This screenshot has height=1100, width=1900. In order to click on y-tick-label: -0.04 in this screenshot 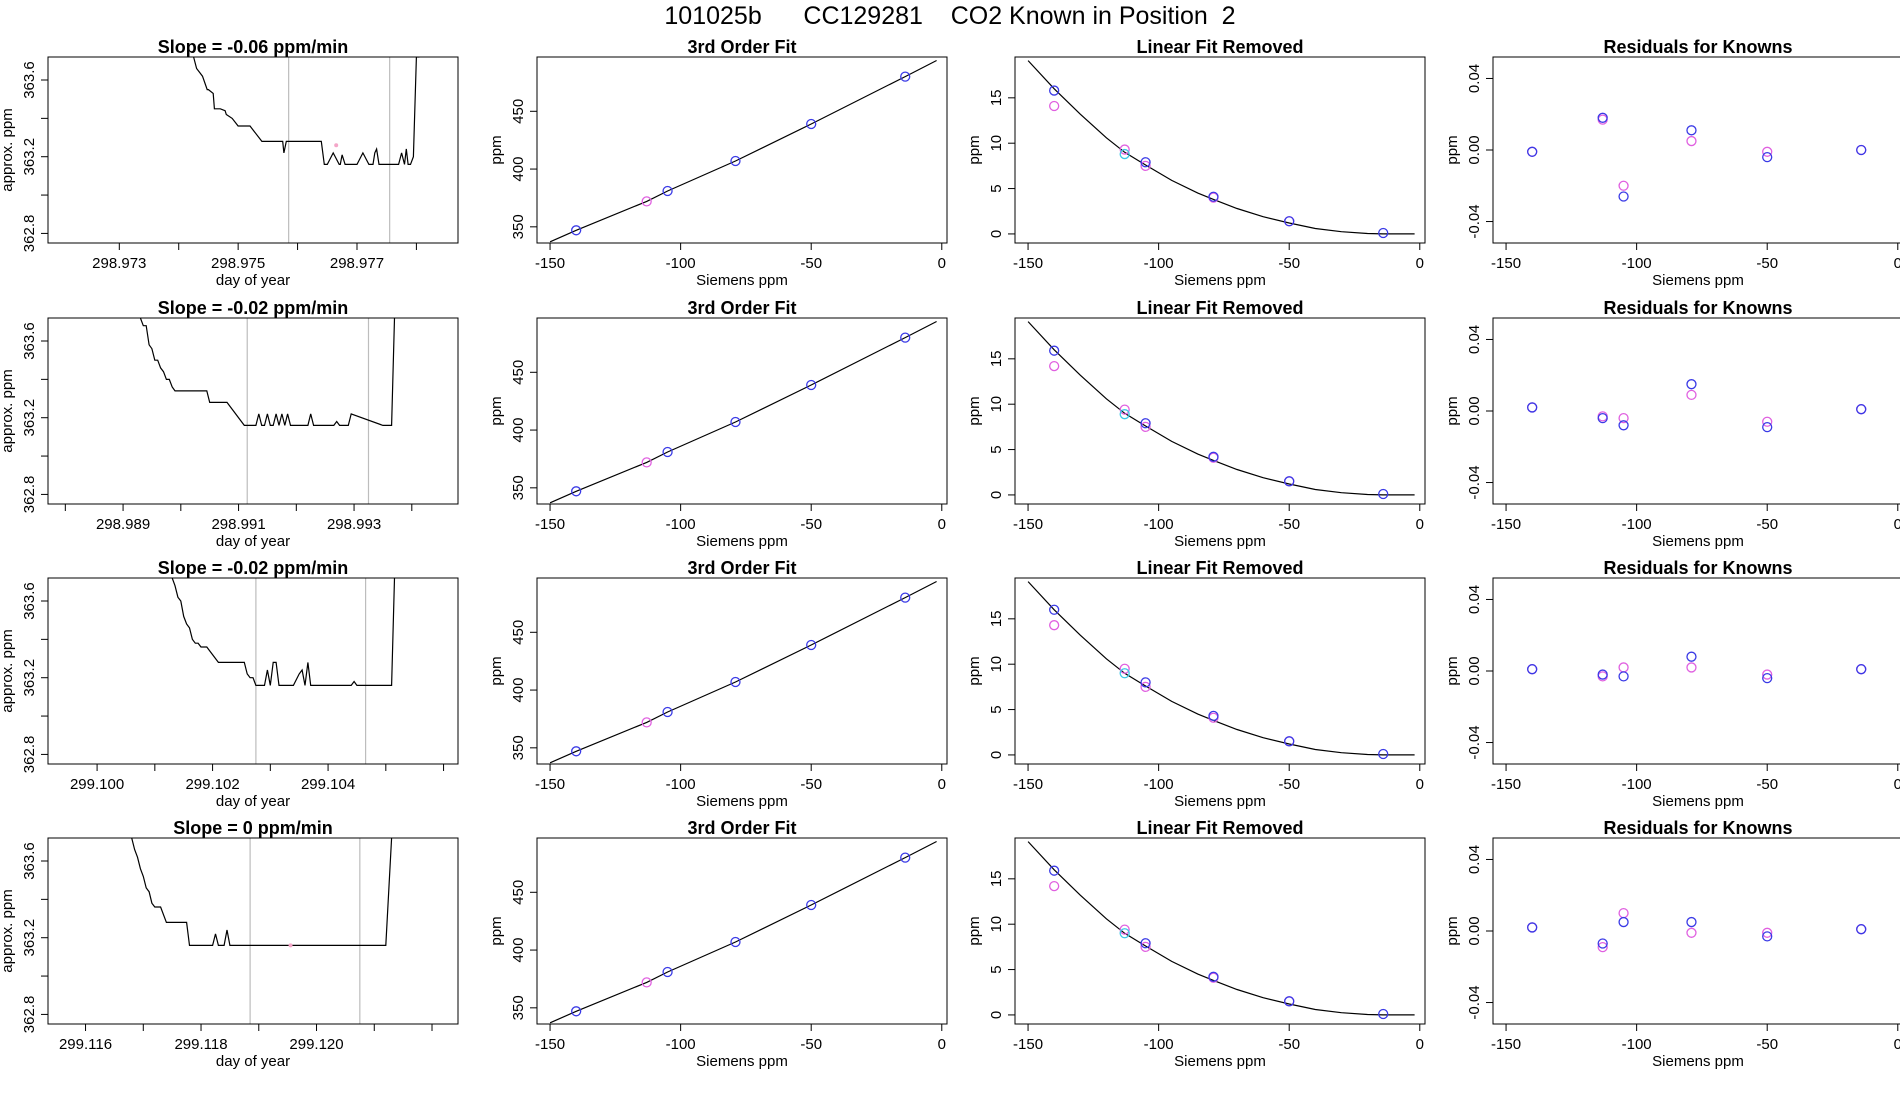, I will do `click(1474, 482)`.